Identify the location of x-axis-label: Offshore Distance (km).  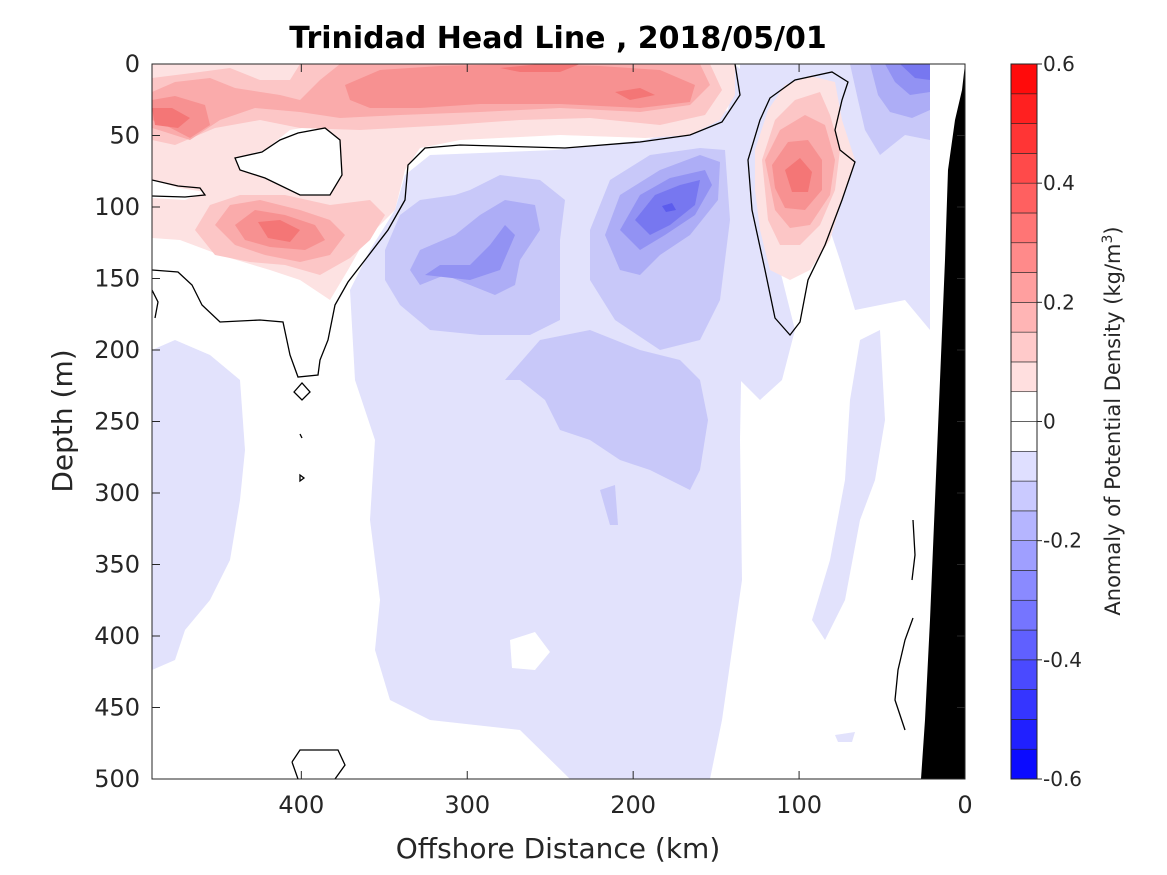
(558, 848).